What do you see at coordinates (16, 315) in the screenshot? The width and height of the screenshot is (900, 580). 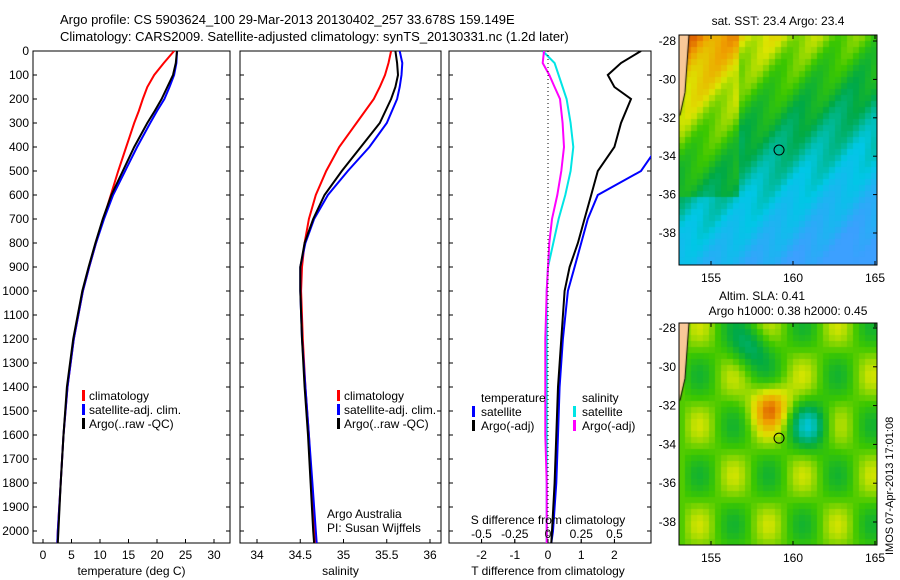 I see `y-tick-label: 1100` at bounding box center [16, 315].